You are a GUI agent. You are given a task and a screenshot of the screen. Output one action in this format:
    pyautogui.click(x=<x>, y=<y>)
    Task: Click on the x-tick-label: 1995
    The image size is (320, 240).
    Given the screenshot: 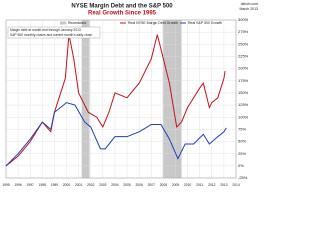 What is the action you would take?
    pyautogui.click(x=6, y=185)
    